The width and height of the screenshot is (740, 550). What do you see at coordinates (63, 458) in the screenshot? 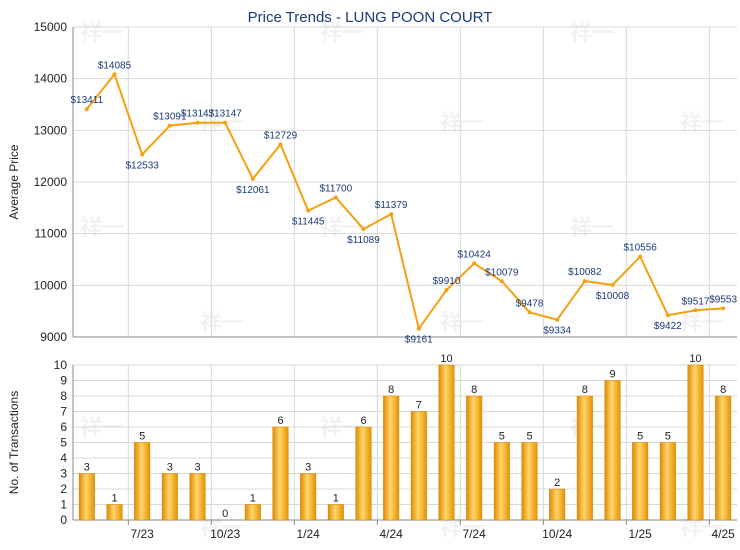
I see `transactions-y-tick-label: 4` at bounding box center [63, 458].